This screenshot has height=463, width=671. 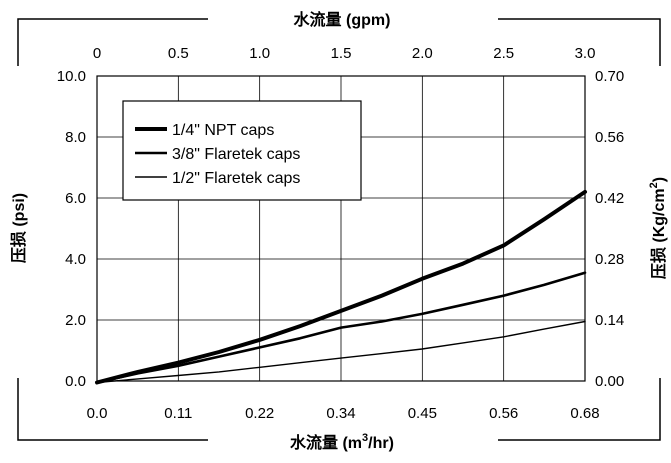 What do you see at coordinates (75, 259) in the screenshot?
I see `y-left-tick-label: 4.0` at bounding box center [75, 259].